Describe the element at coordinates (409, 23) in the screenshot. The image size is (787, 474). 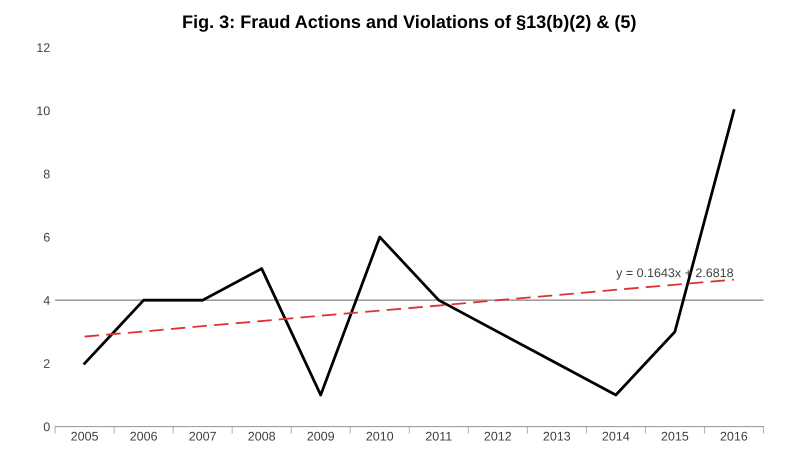
I see `chart-title: Fig. 3: Fraud Actions and Violations of §13(b)(2) & (5)` at that location.